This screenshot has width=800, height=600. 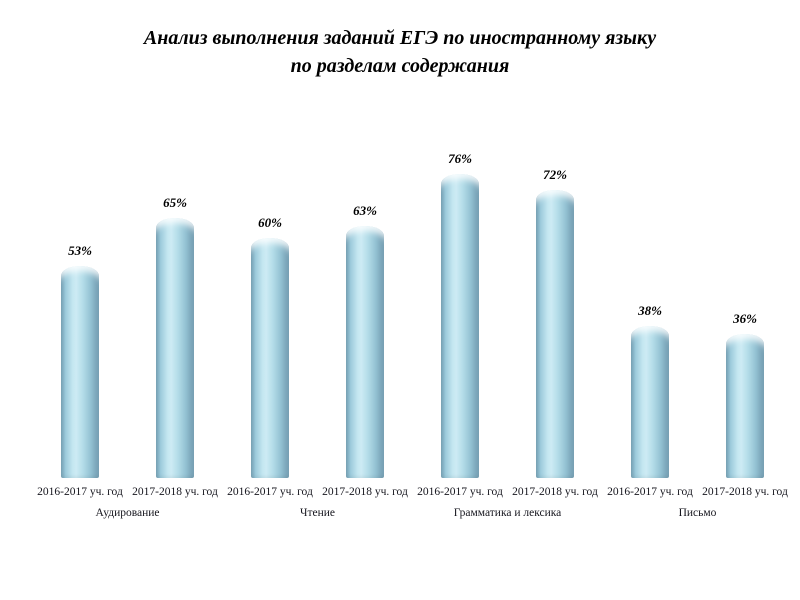 What do you see at coordinates (270, 222) in the screenshot?
I see `bar-value-label: 60%` at bounding box center [270, 222].